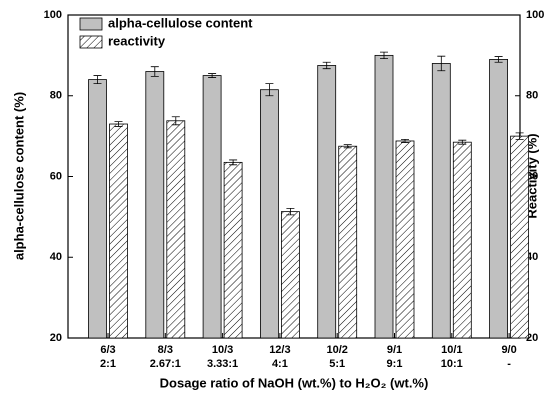  What do you see at coordinates (532, 338) in the screenshot?
I see `y2-tick-label: 20` at bounding box center [532, 338].